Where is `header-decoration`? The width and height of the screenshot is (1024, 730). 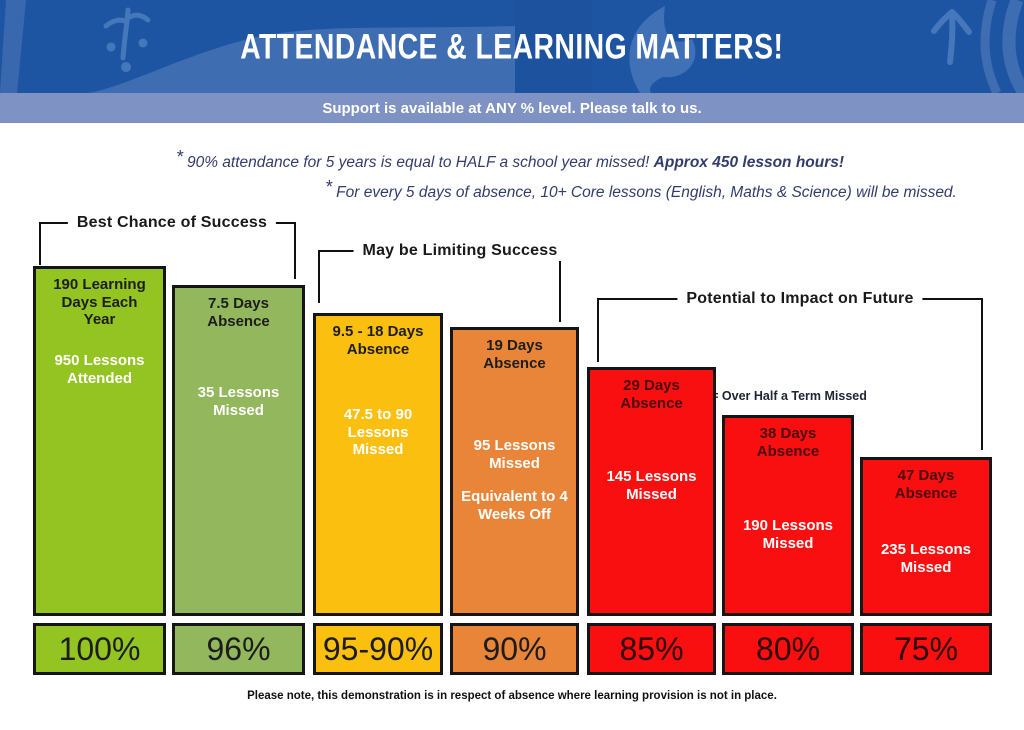 header-decoration is located at coordinates (512, 46).